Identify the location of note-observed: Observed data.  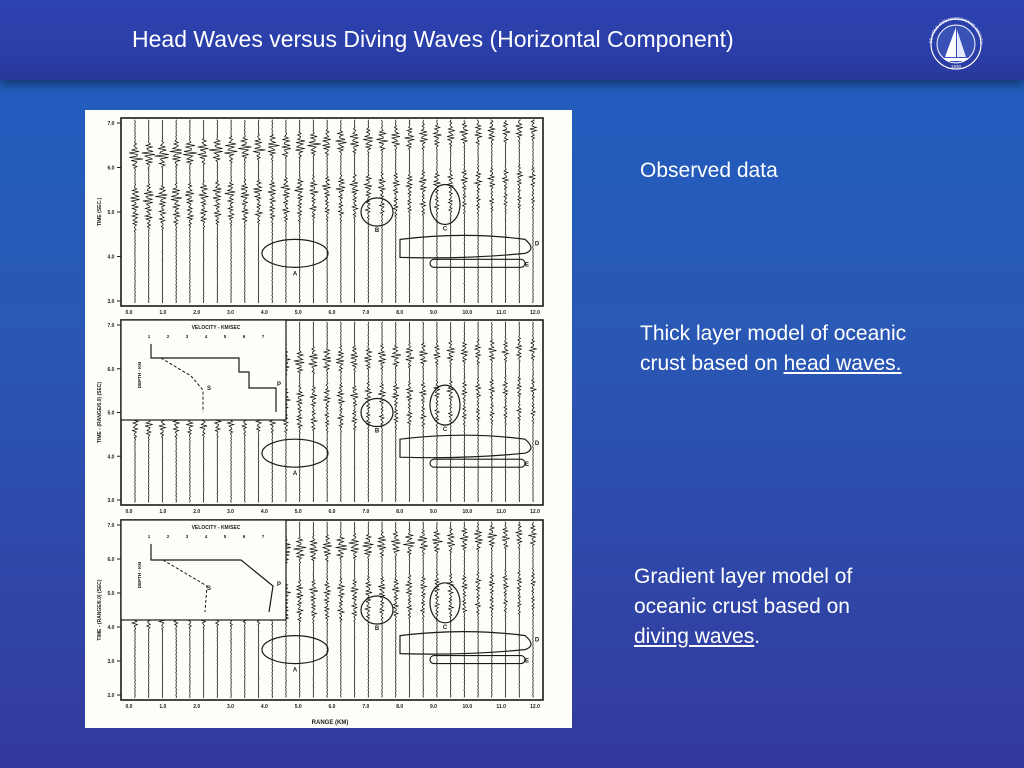
(709, 171).